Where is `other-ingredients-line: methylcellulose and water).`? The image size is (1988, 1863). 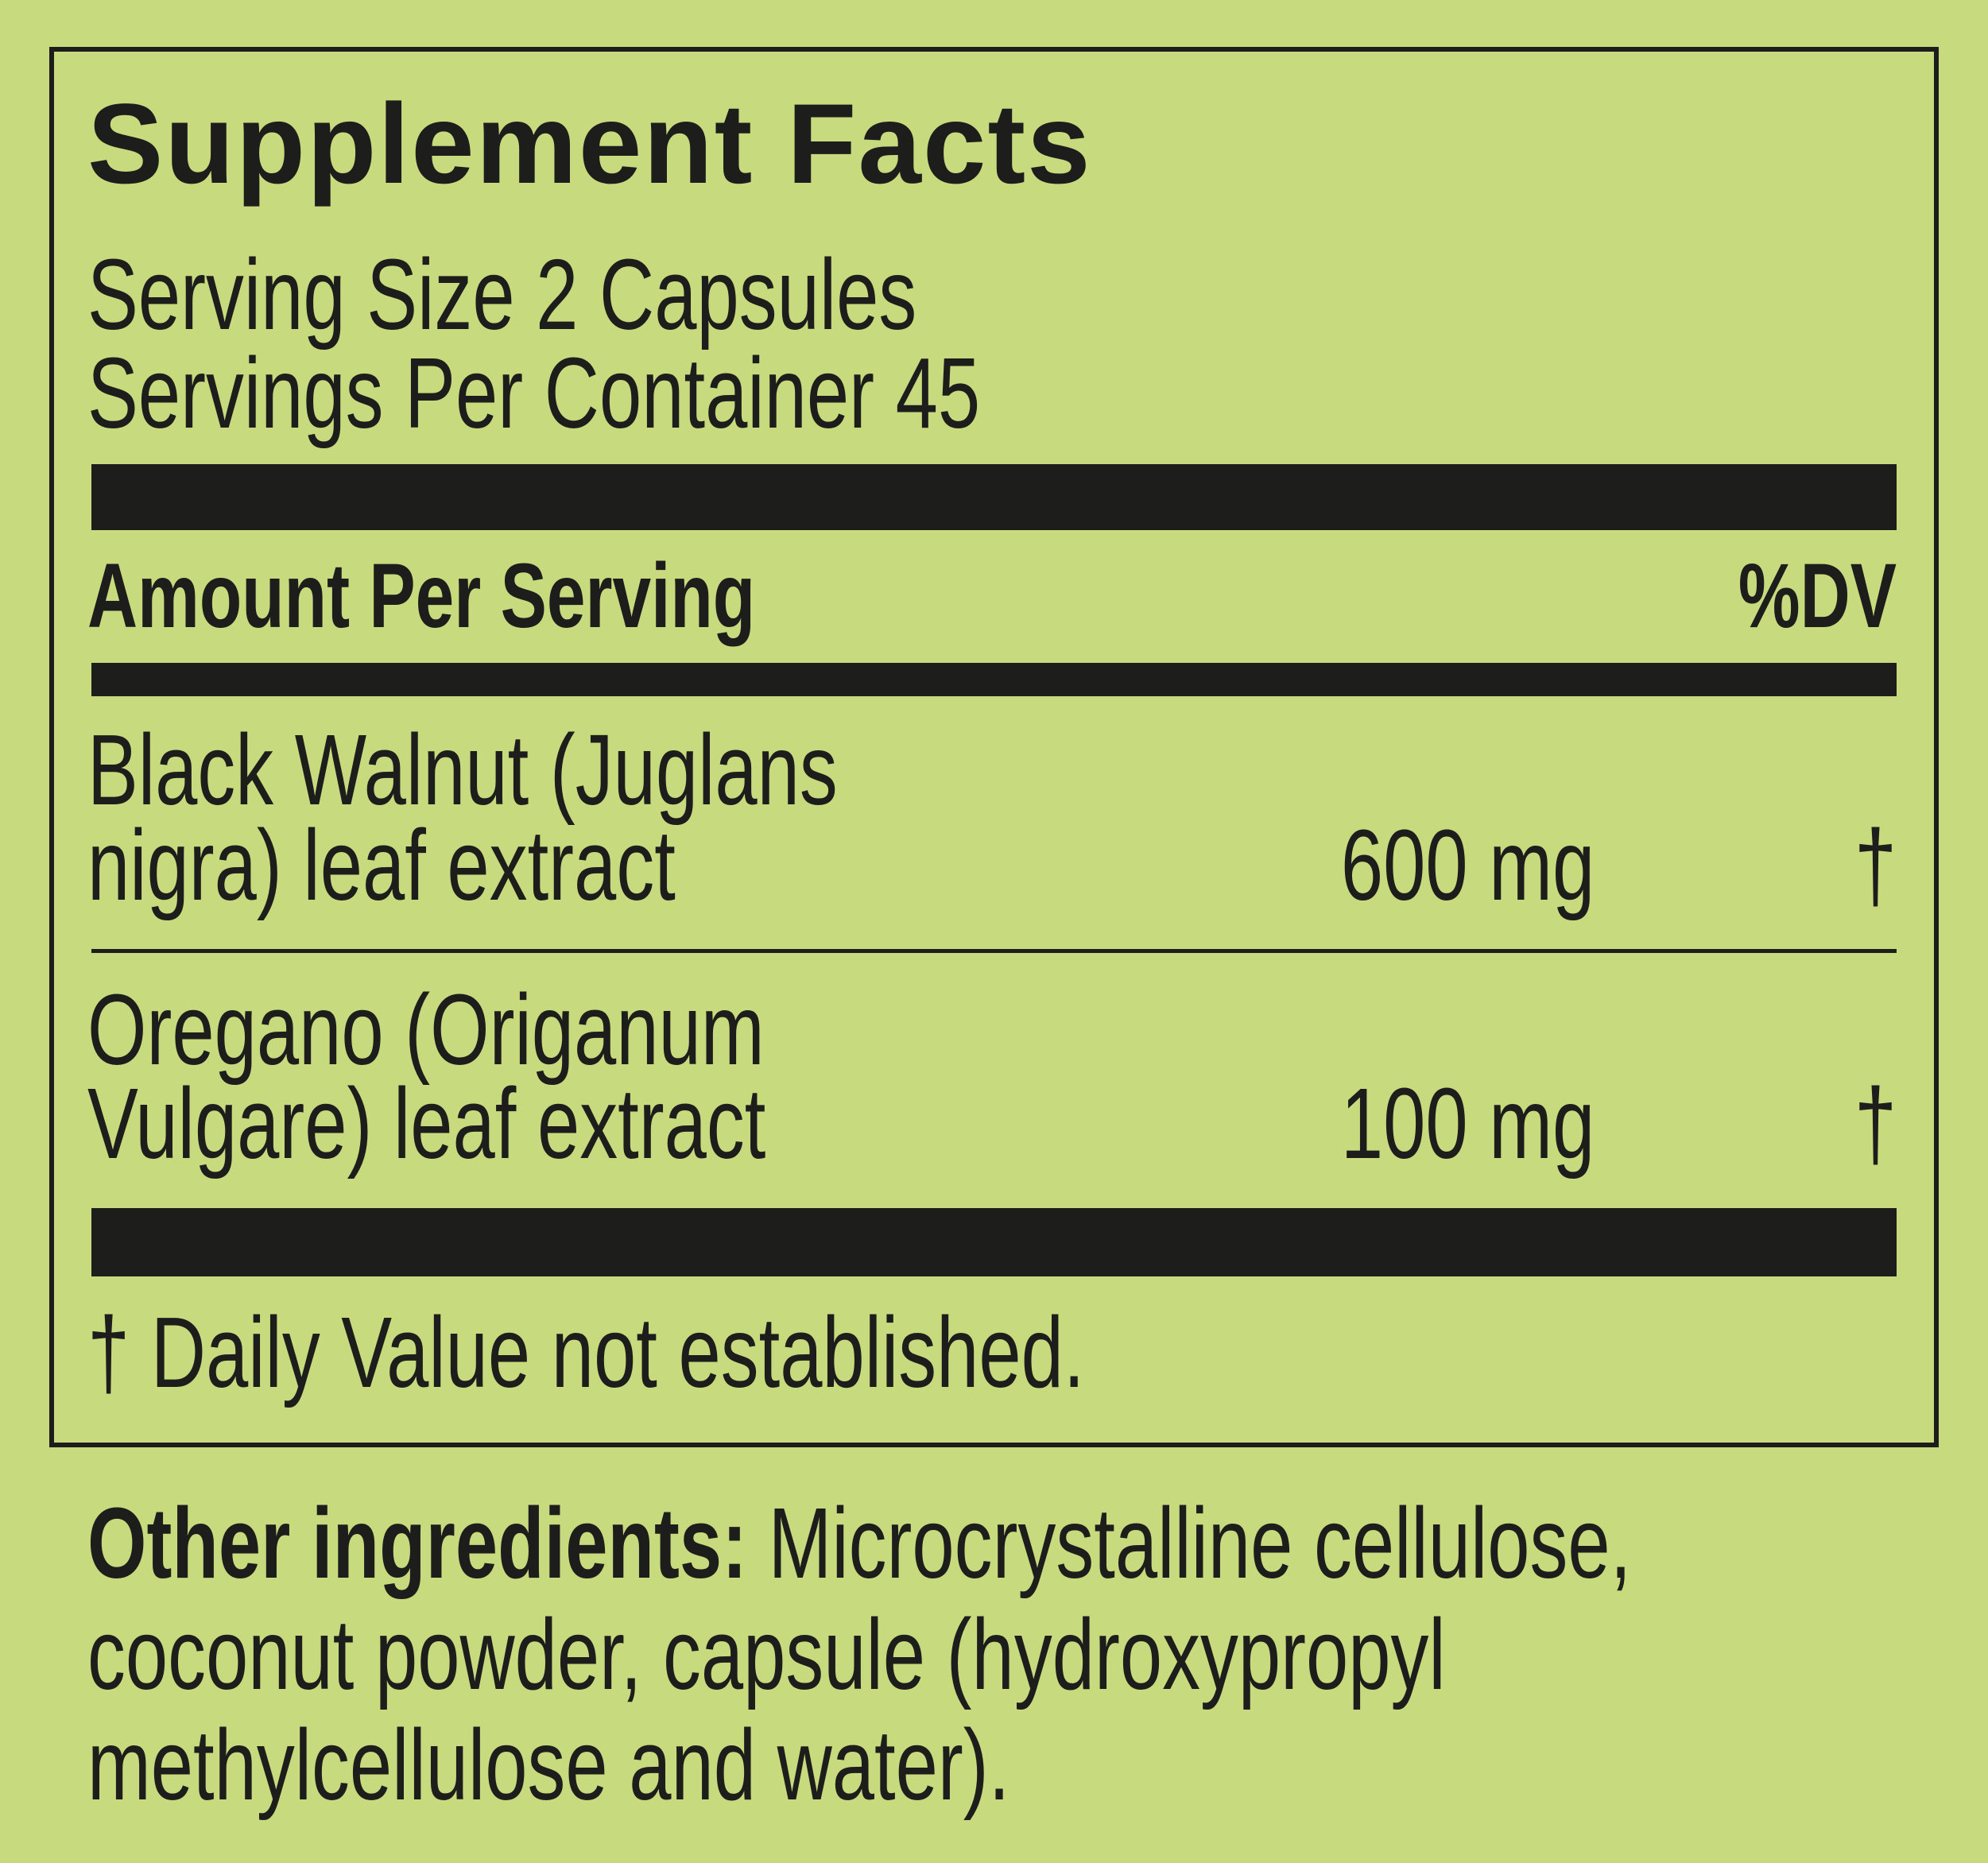
other-ingredients-line: methylcellulose and water). is located at coordinates (694, 1765).